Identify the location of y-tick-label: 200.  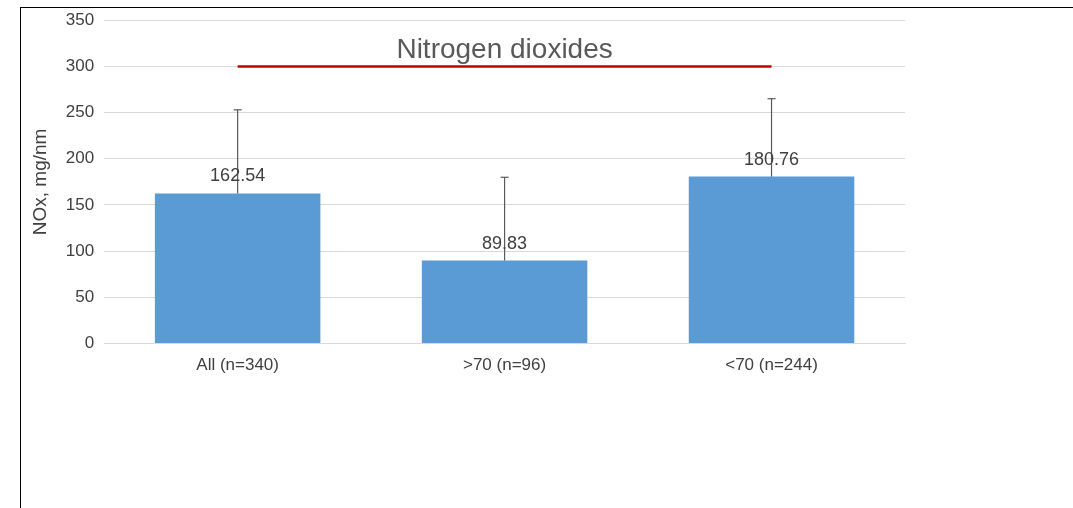
(80, 158).